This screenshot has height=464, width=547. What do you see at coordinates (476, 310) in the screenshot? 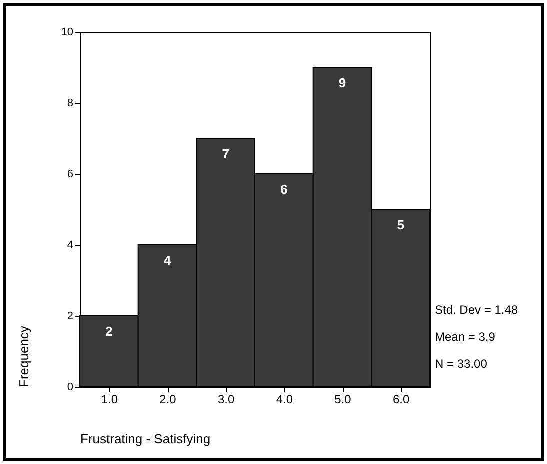
I see `text: Std. Dev = 1.48` at bounding box center [476, 310].